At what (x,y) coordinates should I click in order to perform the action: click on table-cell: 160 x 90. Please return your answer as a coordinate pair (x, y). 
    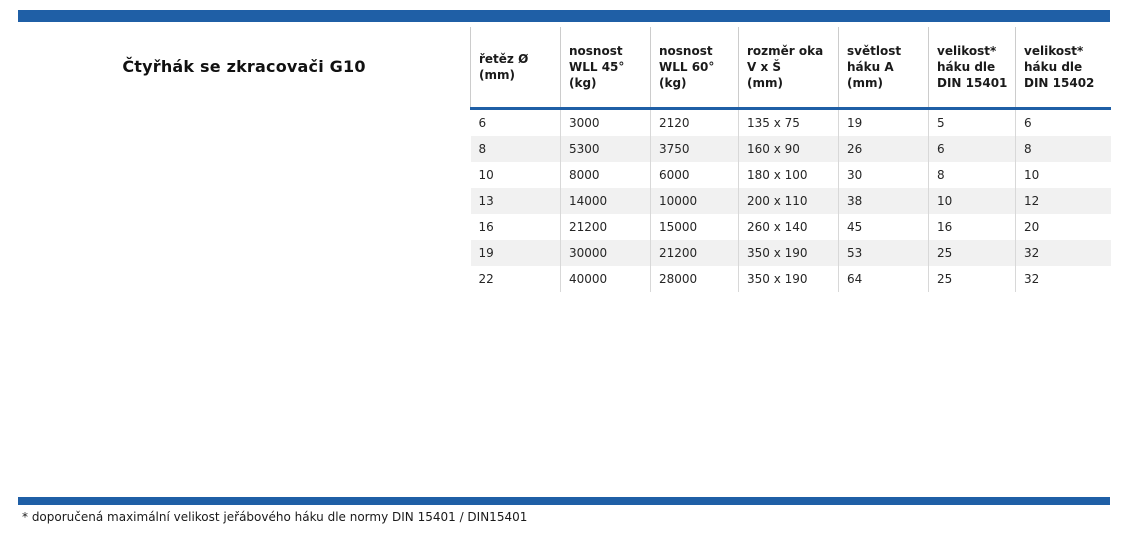
    Looking at the image, I should click on (788, 149).